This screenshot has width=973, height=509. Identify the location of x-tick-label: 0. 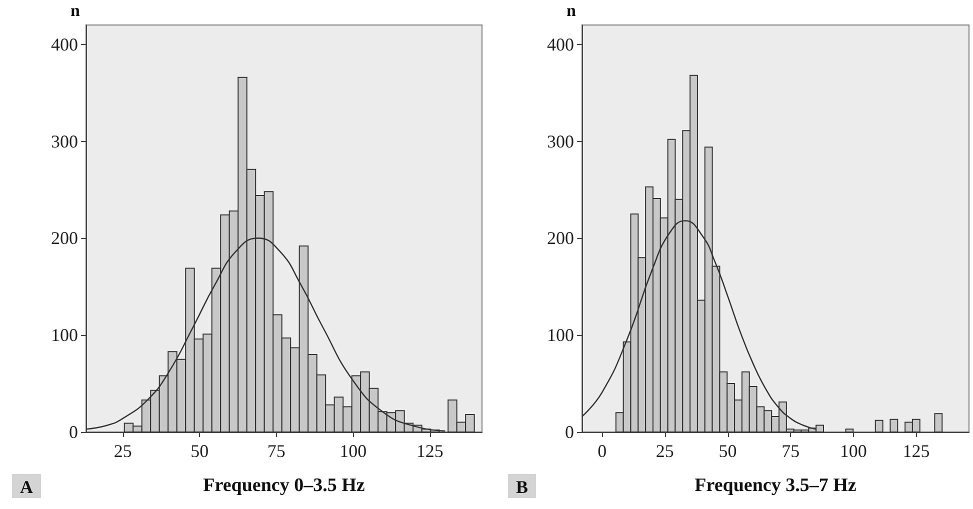
(602, 451).